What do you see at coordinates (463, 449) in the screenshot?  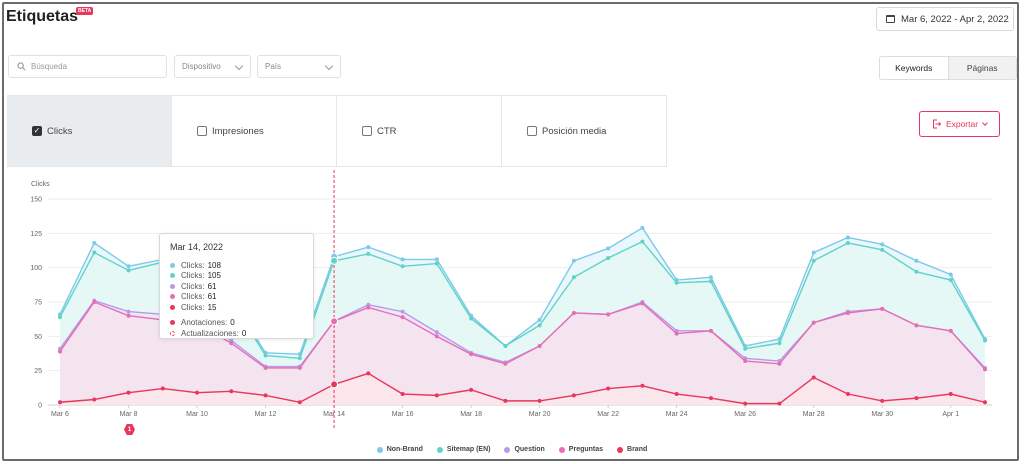 I see `legend-item: Sitemap (EN)` at bounding box center [463, 449].